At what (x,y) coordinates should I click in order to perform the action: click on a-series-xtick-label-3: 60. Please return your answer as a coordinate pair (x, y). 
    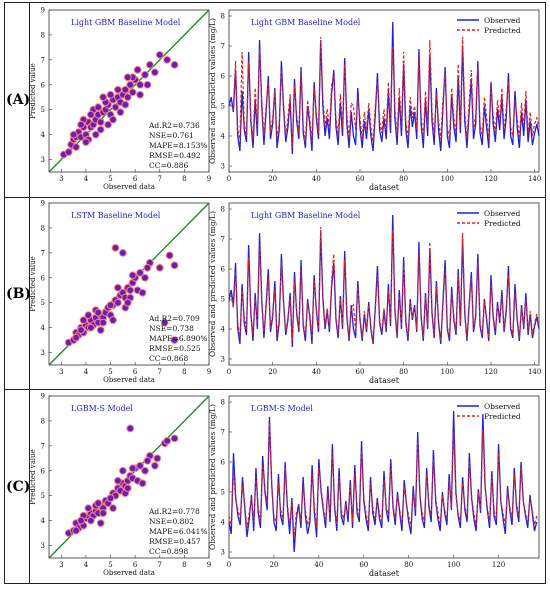
    Looking at the image, I should click on (360, 179).